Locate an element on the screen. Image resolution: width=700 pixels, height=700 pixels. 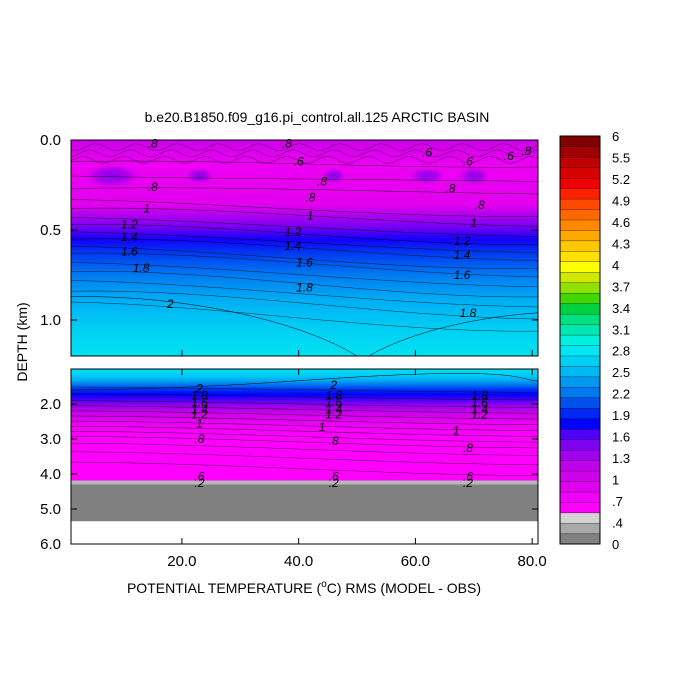
lower-contour-label: 1.4 is located at coordinates (199, 409).